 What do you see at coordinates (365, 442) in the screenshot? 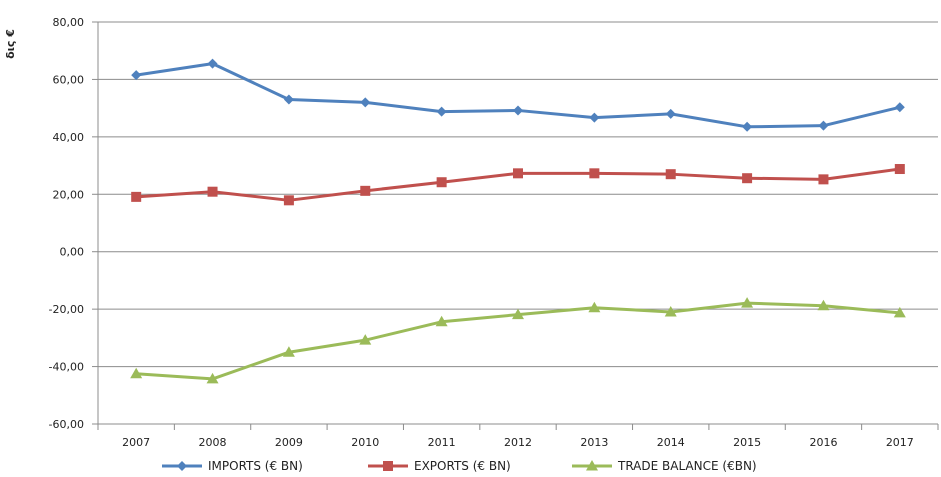
I see `x-tick-label: 2010` at bounding box center [365, 442].